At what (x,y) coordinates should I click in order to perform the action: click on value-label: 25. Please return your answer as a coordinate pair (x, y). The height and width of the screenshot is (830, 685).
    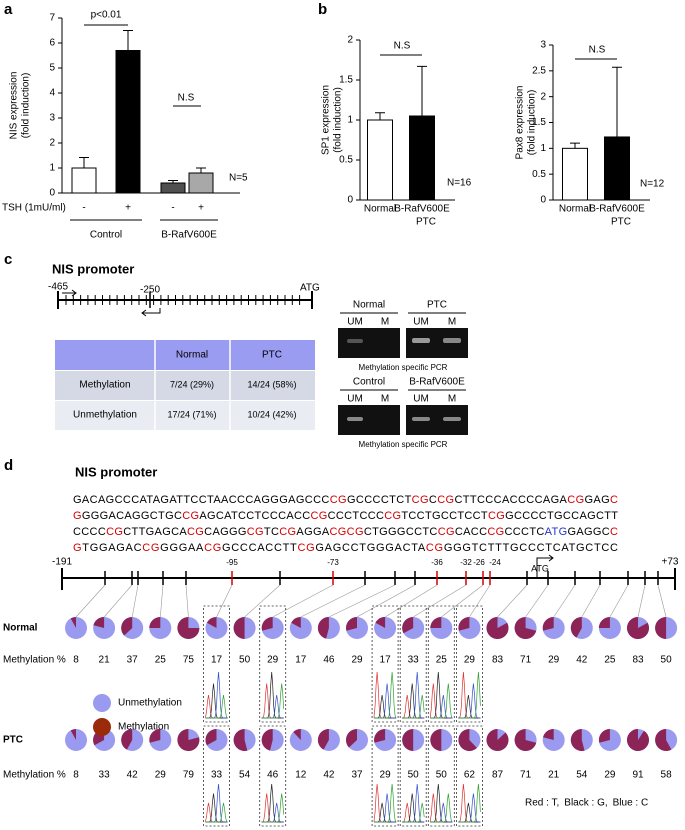
    Looking at the image, I should click on (161, 660).